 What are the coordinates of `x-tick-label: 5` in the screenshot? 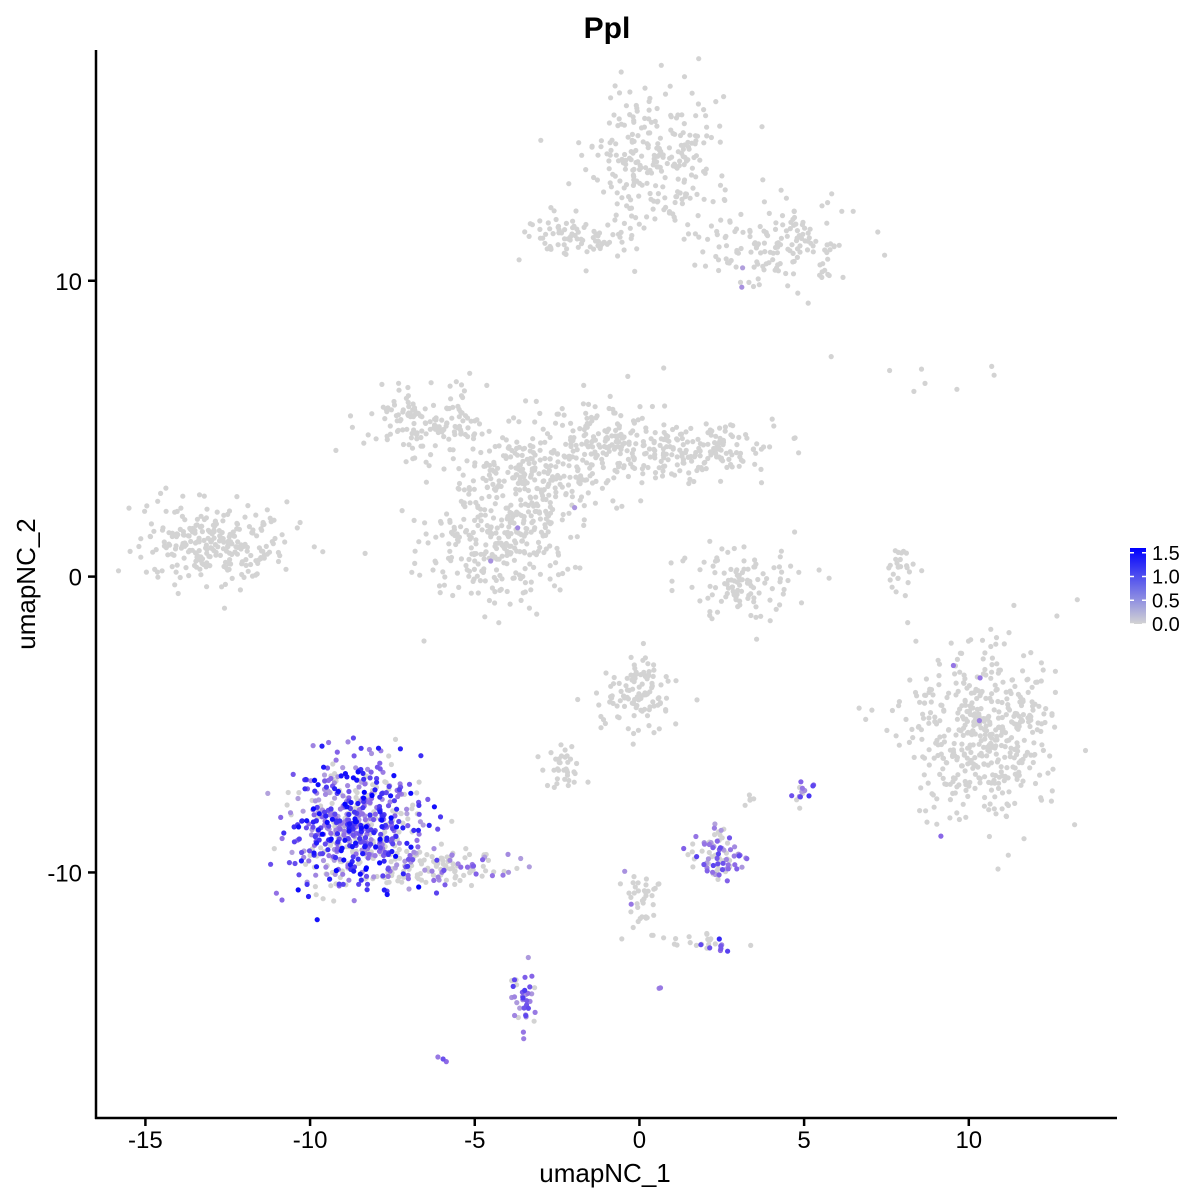 It's located at (803, 1140).